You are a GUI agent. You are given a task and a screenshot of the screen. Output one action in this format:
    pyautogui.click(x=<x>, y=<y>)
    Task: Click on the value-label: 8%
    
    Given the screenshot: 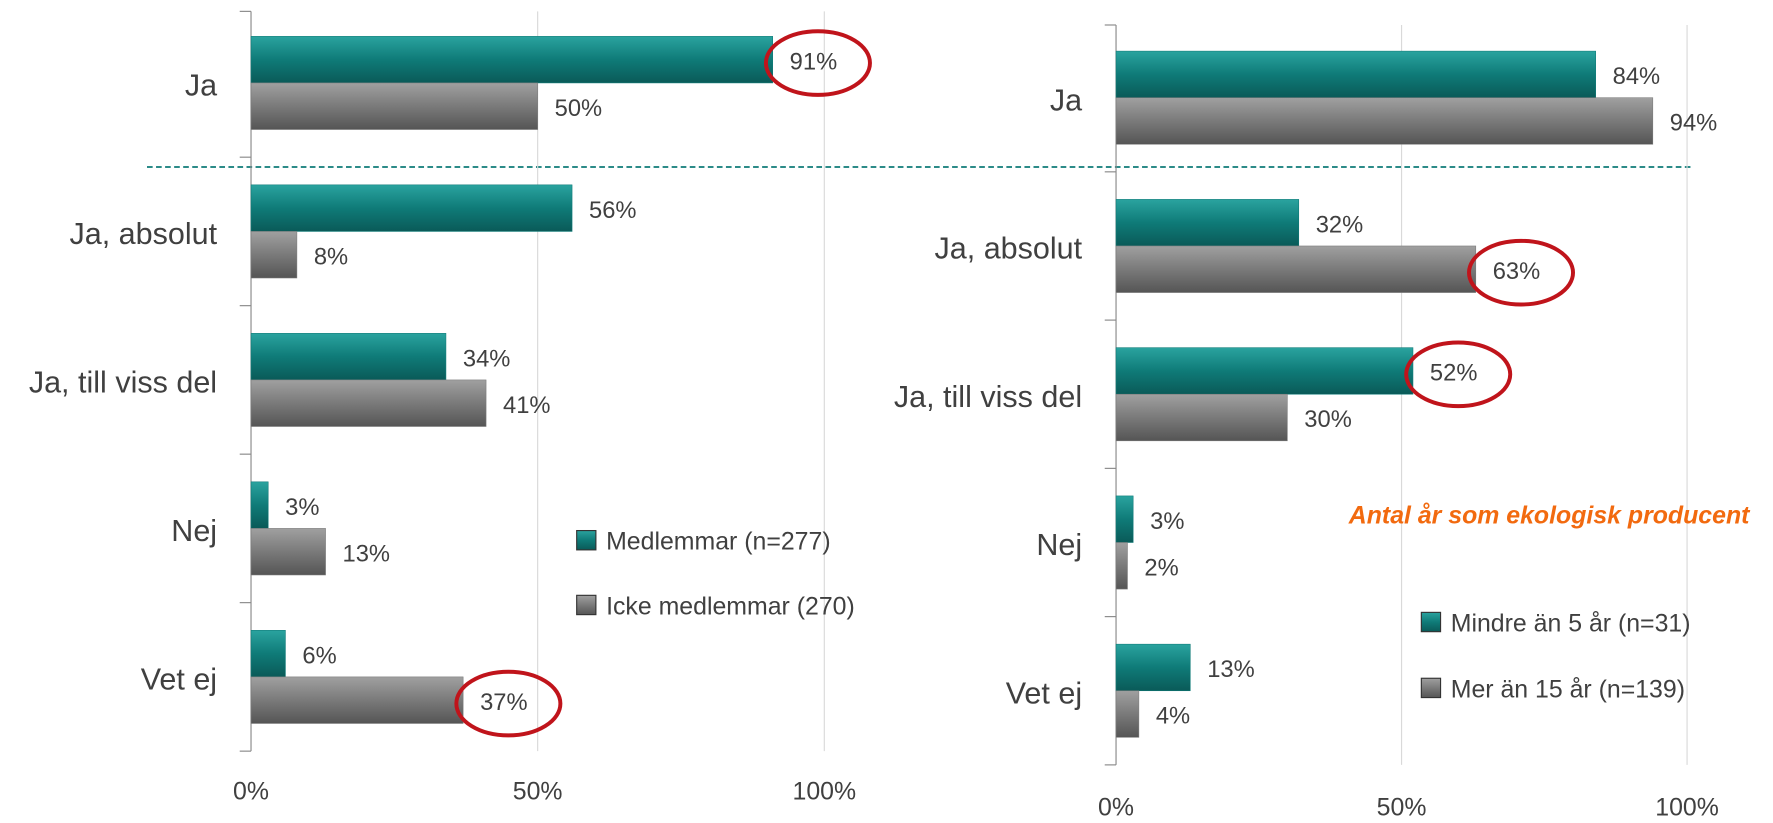 What is the action you would take?
    pyautogui.click(x=331, y=256)
    